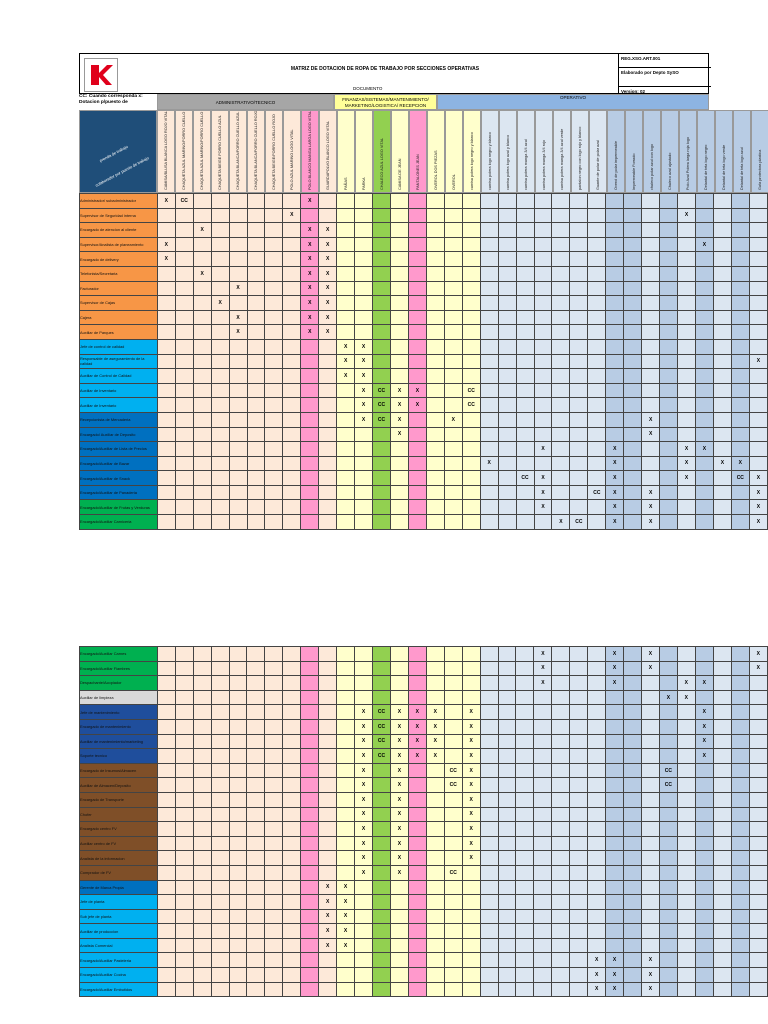 This screenshot has width=768, height=1024. I want to click on column-header-label: PANTALONES JEAN, so click(418, 172).